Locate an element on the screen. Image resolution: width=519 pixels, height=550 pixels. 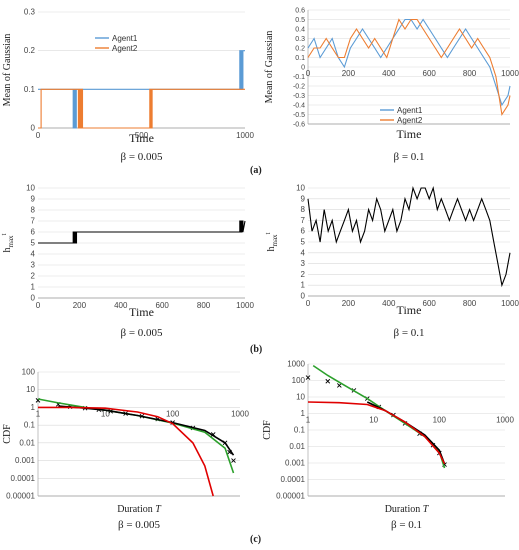
chart-caption: β = 0.005 is located at coordinates (141, 333).